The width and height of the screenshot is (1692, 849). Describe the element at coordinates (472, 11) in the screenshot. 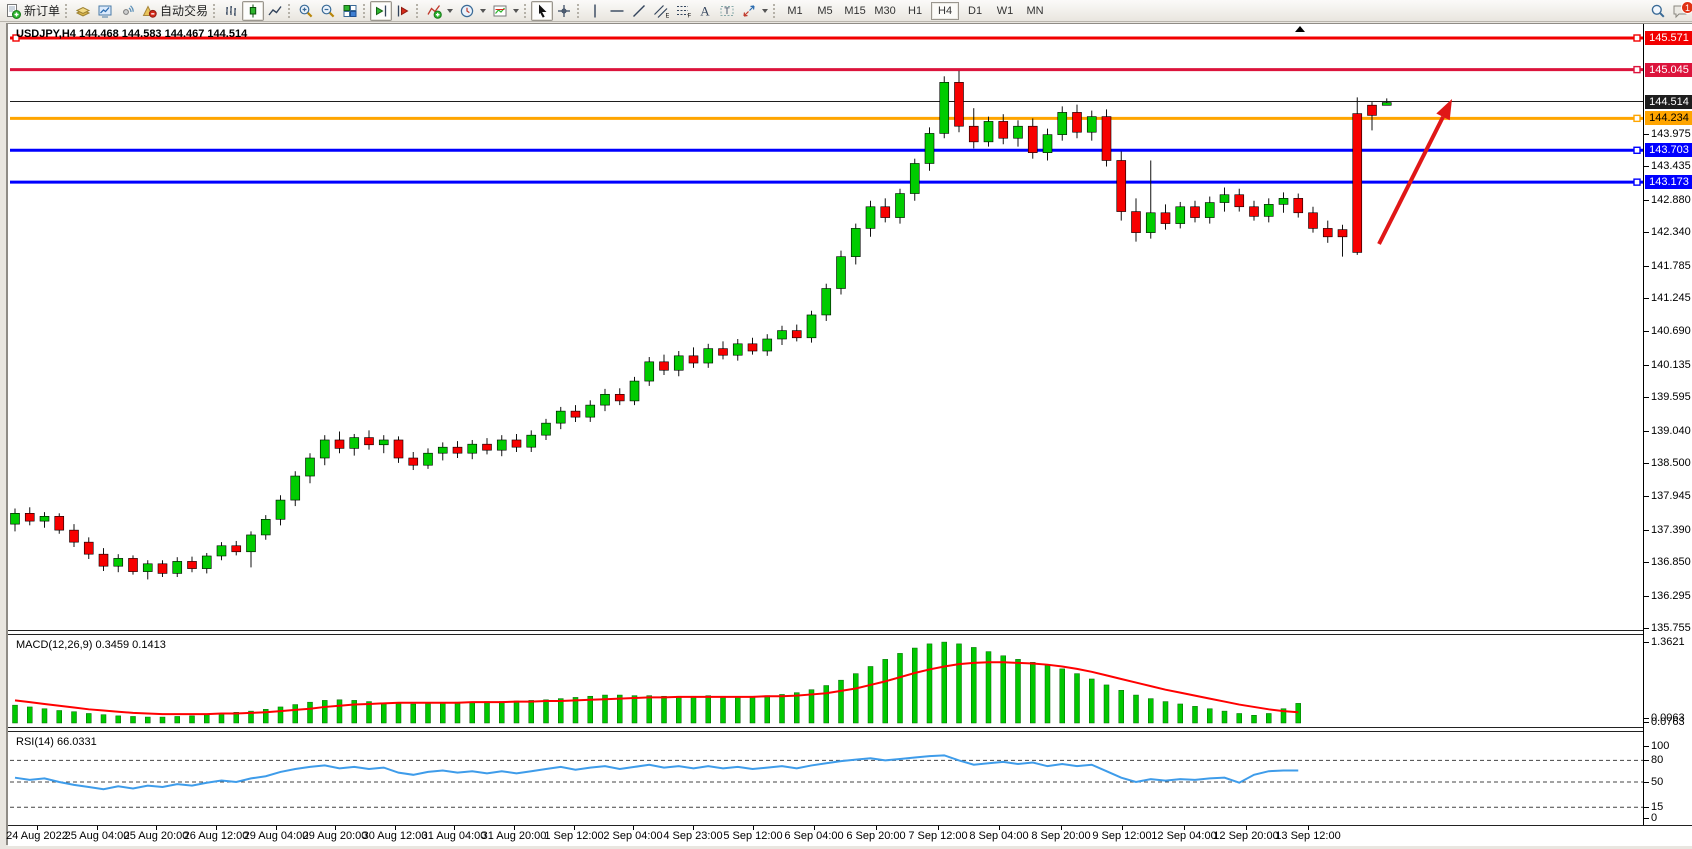

I see `periods-button` at that location.